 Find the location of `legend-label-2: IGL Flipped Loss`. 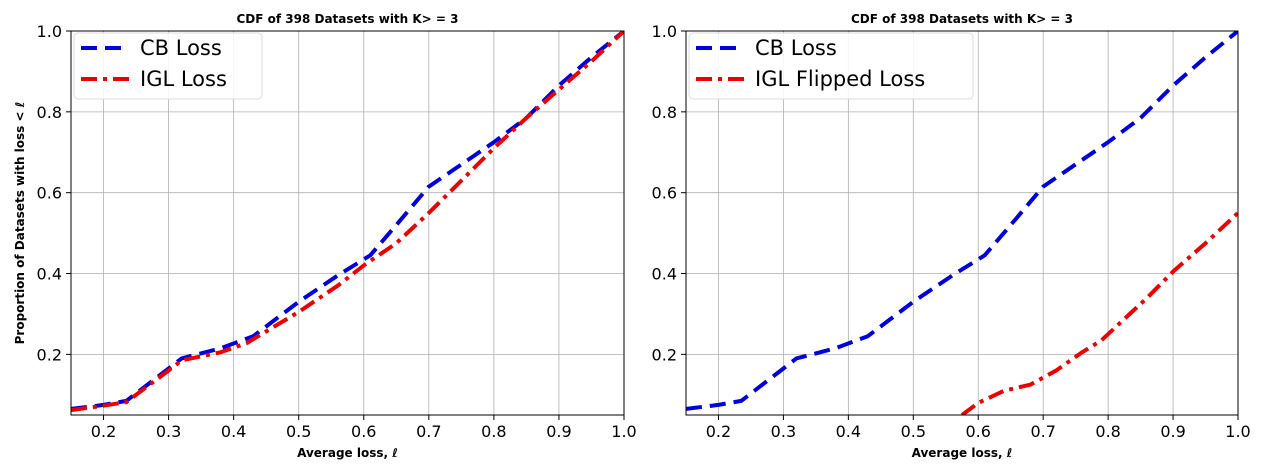

legend-label-2: IGL Flipped Loss is located at coordinates (840, 79).